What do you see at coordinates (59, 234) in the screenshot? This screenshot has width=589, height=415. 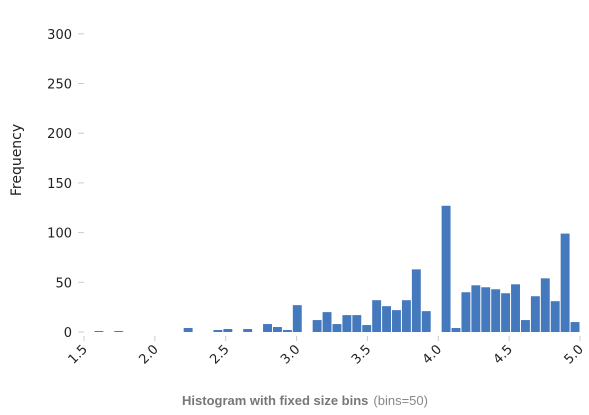 I see `y-tick-label: 100` at bounding box center [59, 234].